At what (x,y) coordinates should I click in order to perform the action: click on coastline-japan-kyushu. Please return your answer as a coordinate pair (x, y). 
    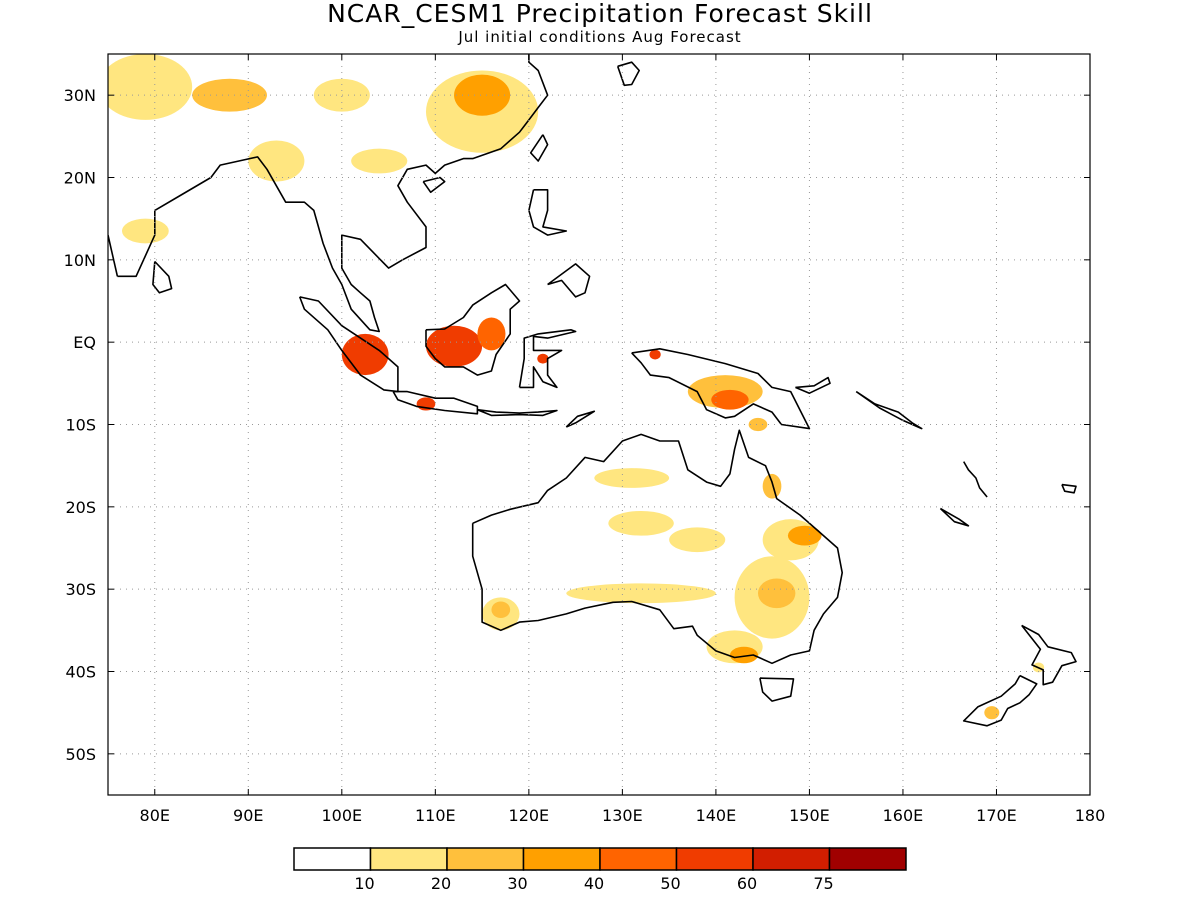
    Looking at the image, I should click on (628, 74).